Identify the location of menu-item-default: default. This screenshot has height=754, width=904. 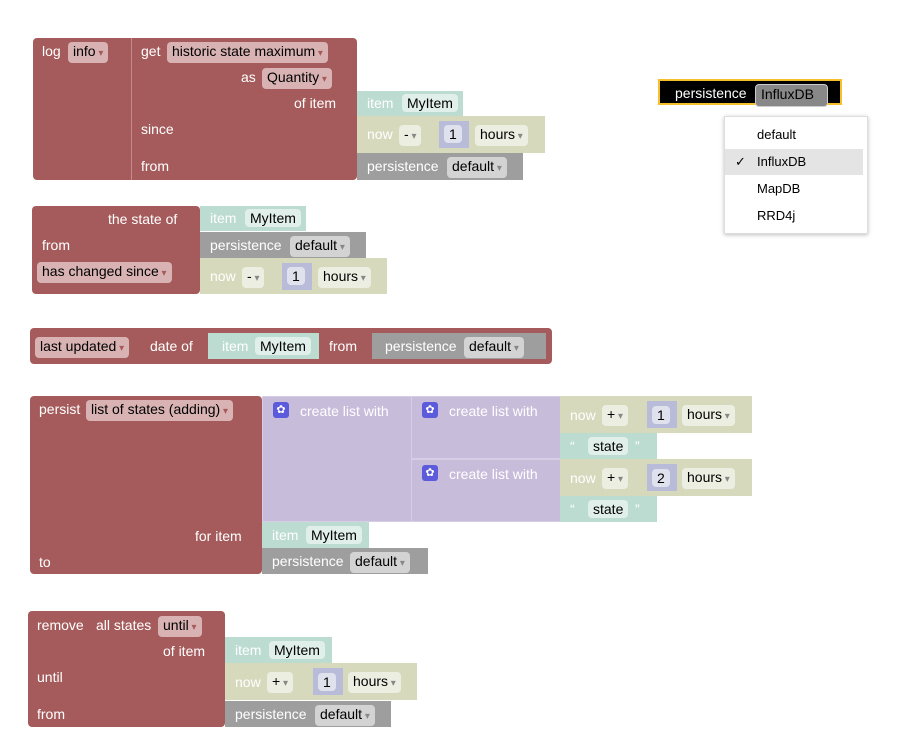
(777, 134).